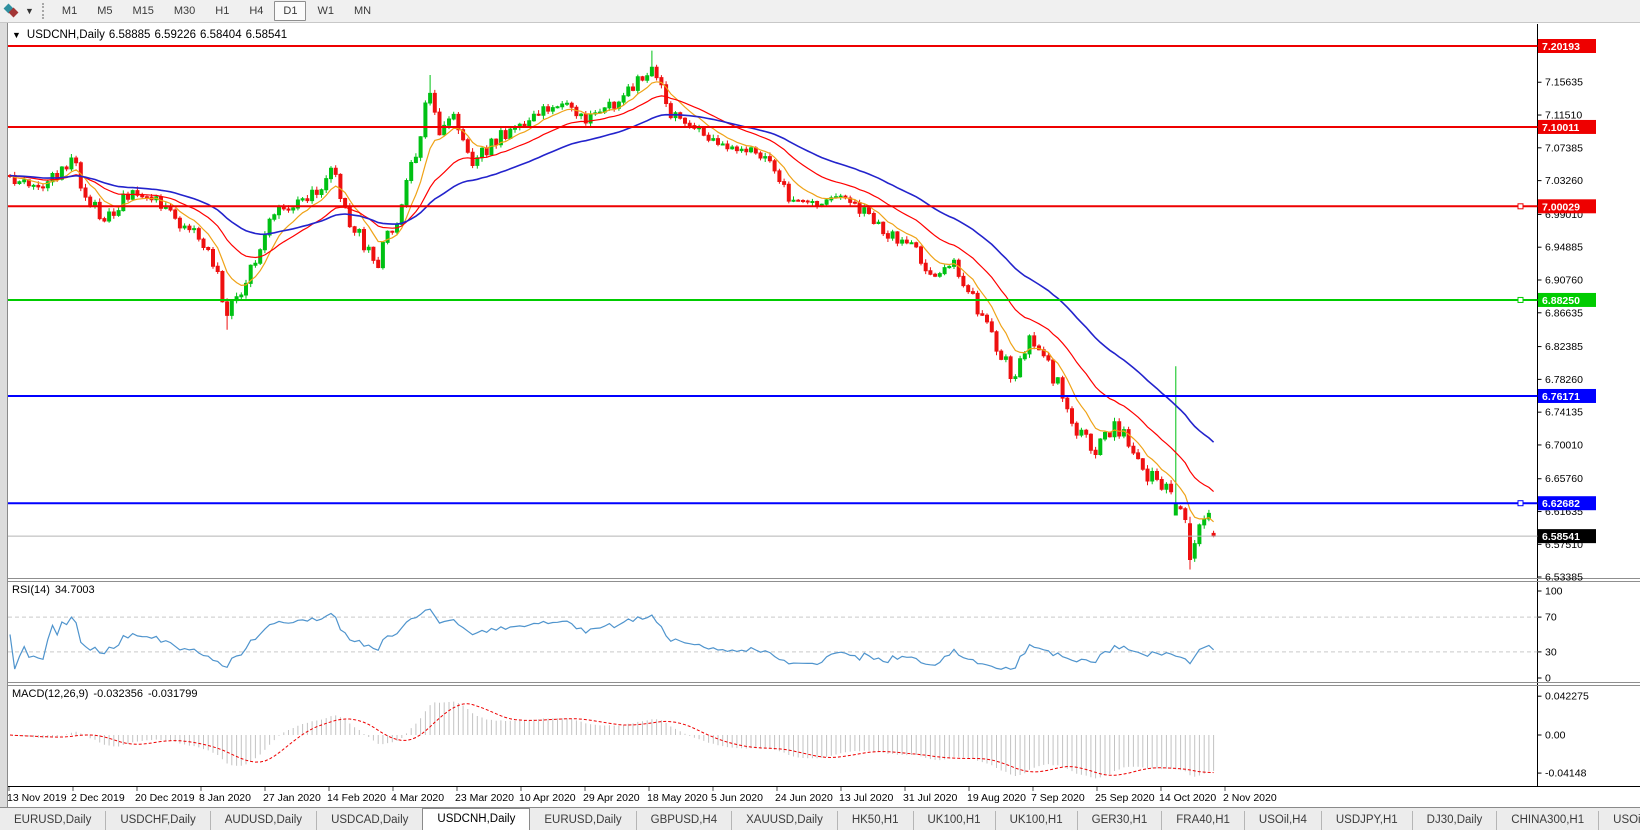 The width and height of the screenshot is (1640, 830). I want to click on tab-ger30-h1: GER30,H1, so click(1119, 820).